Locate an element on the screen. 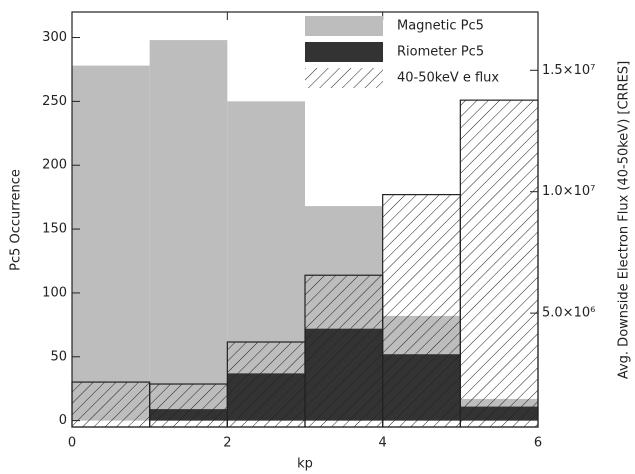 The width and height of the screenshot is (635, 474). y2-tick-label: 1.0×10⁷ is located at coordinates (568, 191).